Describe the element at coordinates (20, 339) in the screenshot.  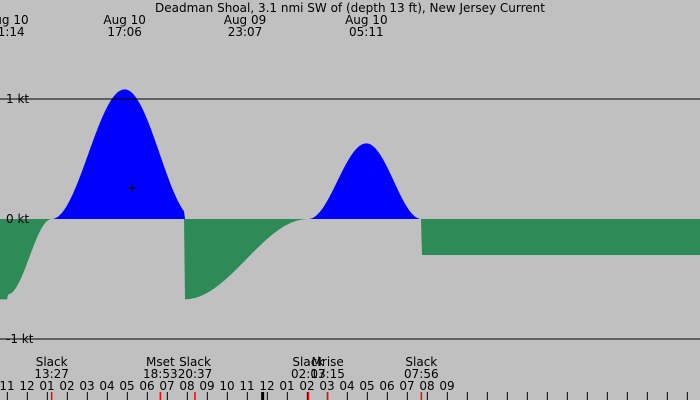
I see `y-tick-label: -1 kt` at that location.